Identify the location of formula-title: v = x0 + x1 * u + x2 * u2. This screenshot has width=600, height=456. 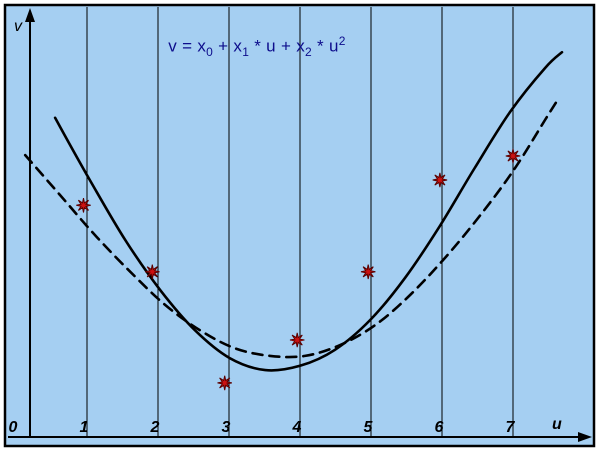
(257, 46).